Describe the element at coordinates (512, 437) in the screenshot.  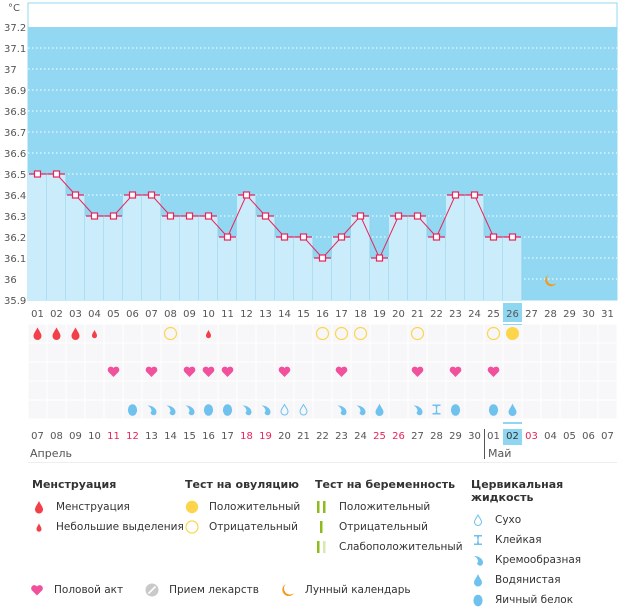
I see `date-label: 02` at that location.